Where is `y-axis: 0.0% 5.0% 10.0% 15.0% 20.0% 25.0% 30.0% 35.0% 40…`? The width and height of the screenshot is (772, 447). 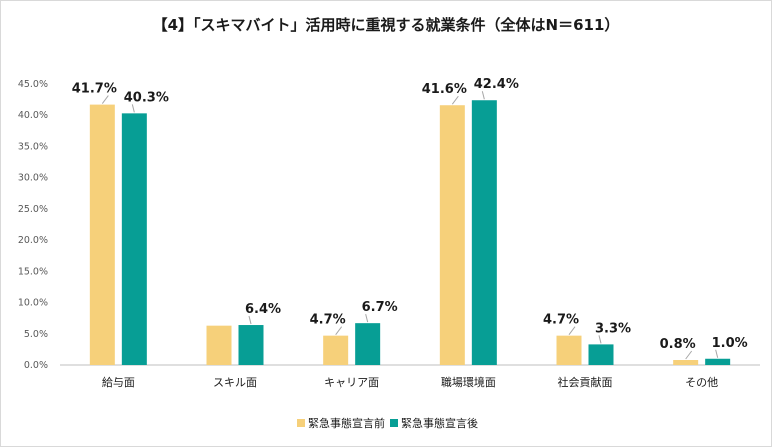 y-axis: 0.0% 5.0% 10.0% 15.0% 20.0% 25.0% 30.0% 35.0% 40… is located at coordinates (33, 225).